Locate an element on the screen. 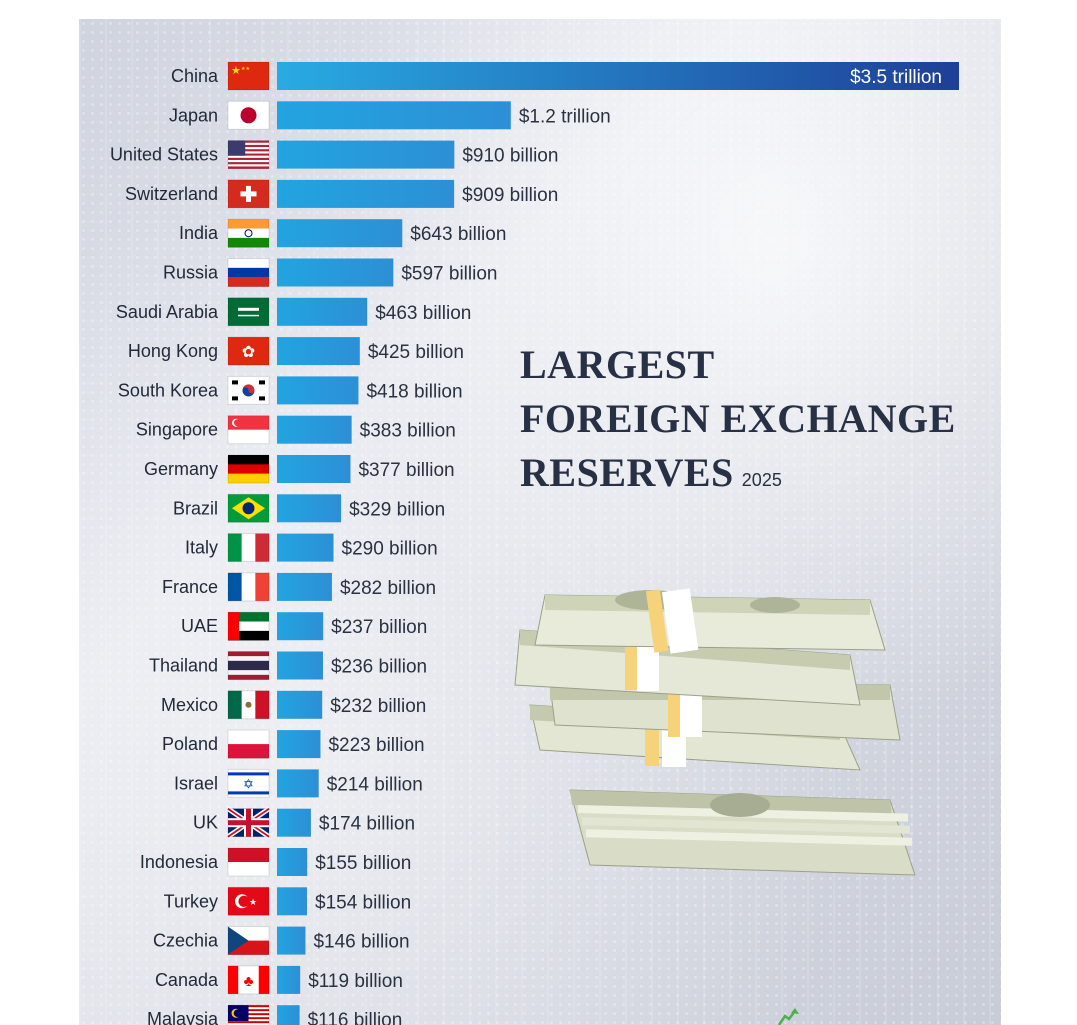 This screenshot has width=1077, height=1025. chart-row: Brazil $329 billion is located at coordinates (309, 508).